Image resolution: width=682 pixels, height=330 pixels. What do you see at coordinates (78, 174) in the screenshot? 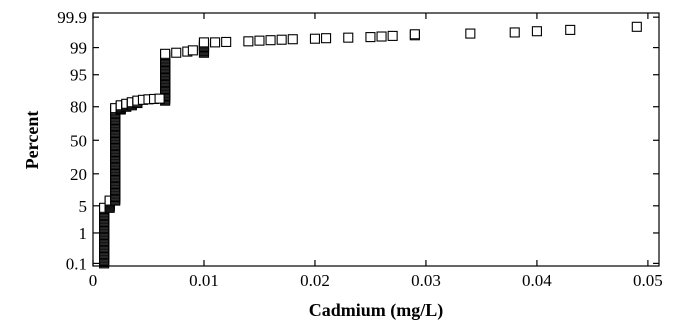
I see `y-tick-label: 20` at bounding box center [78, 174].